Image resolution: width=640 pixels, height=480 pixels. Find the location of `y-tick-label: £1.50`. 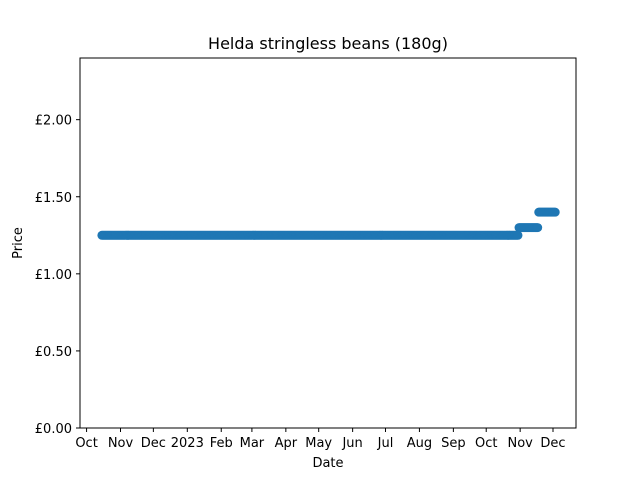

y-tick-label: £1.50 is located at coordinates (53, 198).